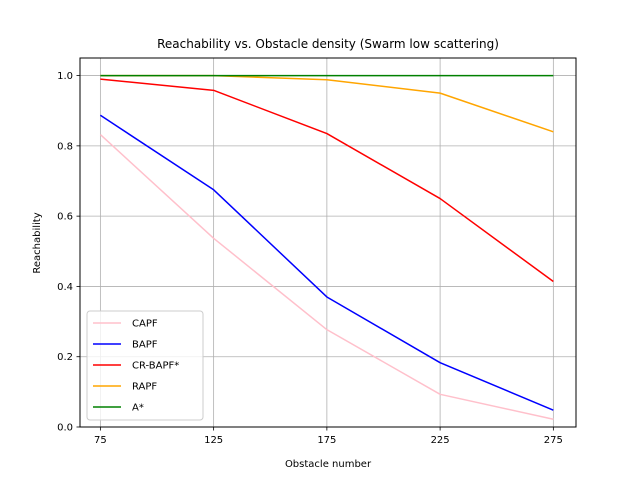 This screenshot has height=480, width=640. I want to click on legend-box, so click(145, 365).